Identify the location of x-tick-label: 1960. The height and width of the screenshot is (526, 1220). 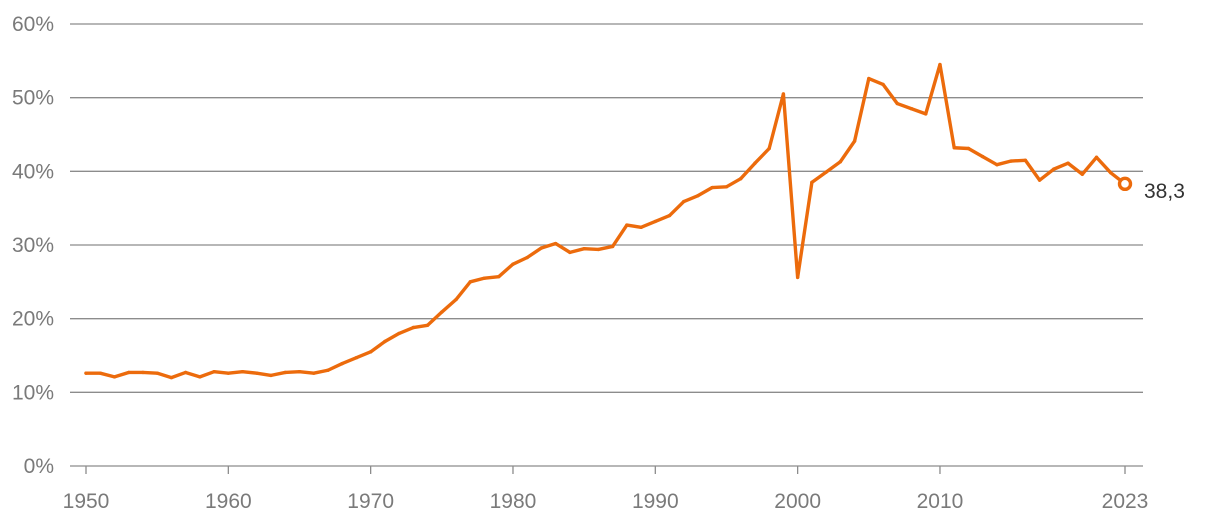
(228, 501).